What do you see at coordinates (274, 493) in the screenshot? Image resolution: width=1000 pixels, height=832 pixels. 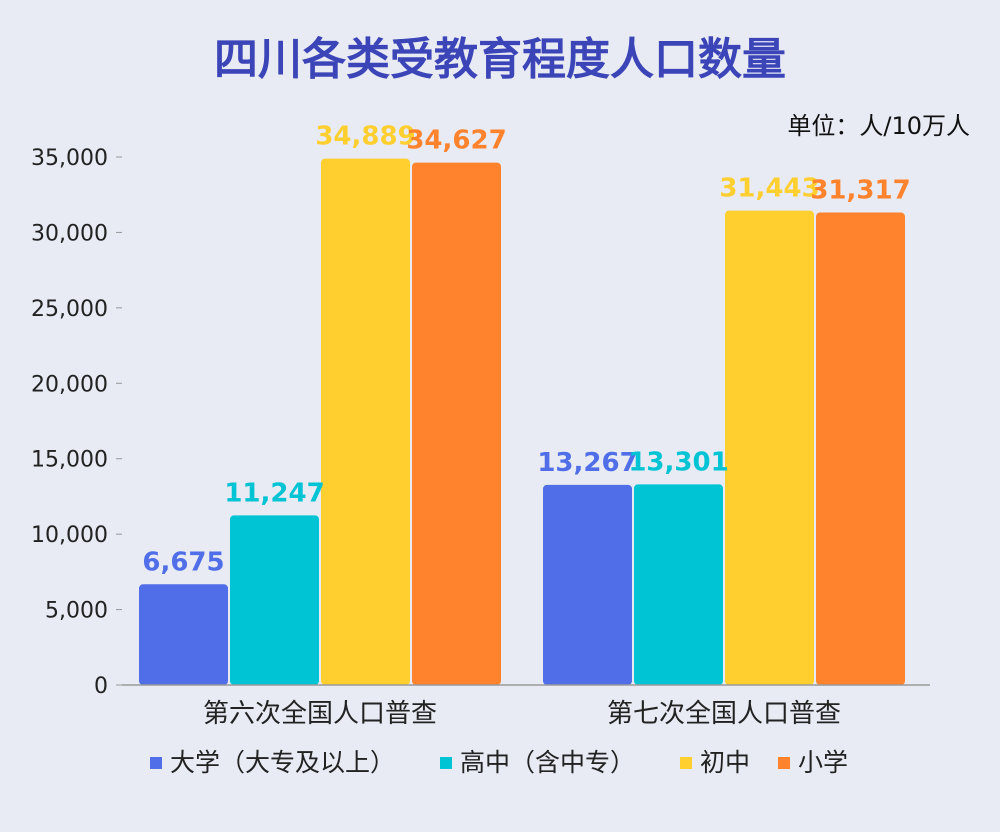 I see `bar-value-label: 11,247` at bounding box center [274, 493].